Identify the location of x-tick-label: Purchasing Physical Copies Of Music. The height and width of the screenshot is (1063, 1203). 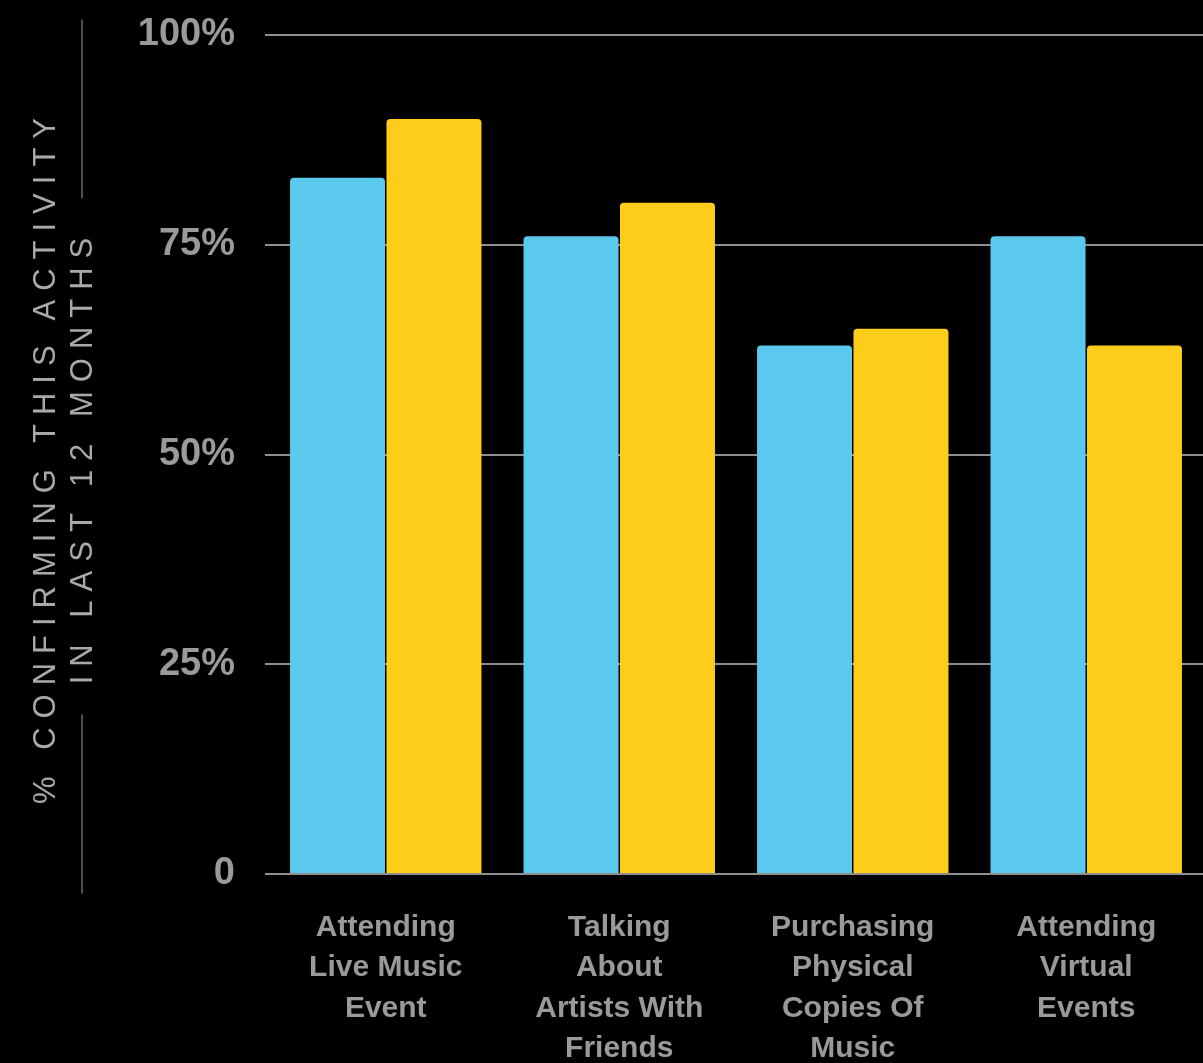
(853, 985).